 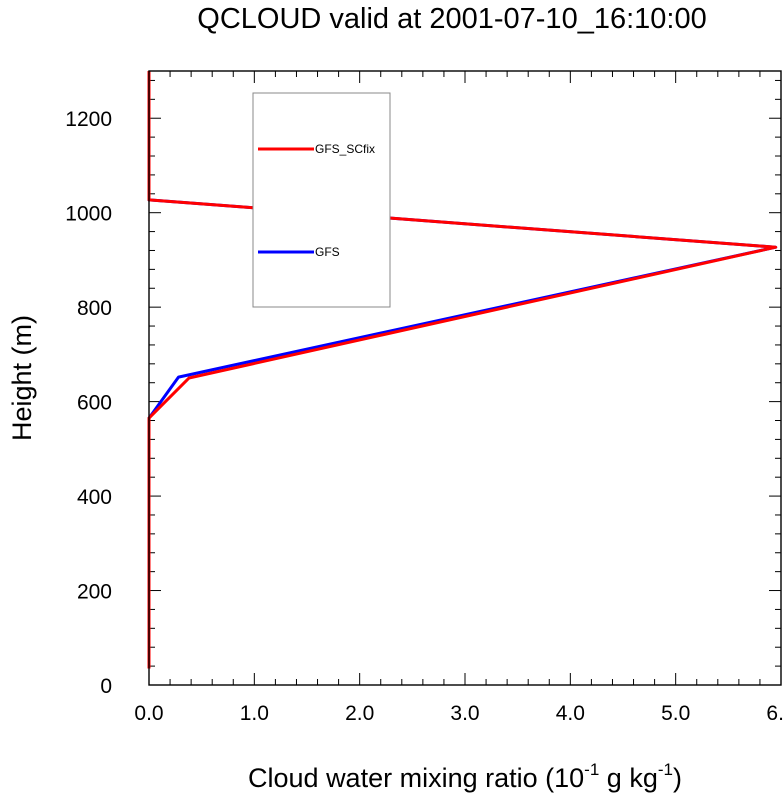 What do you see at coordinates (254, 713) in the screenshot?
I see `x-tick-label: 1.0` at bounding box center [254, 713].